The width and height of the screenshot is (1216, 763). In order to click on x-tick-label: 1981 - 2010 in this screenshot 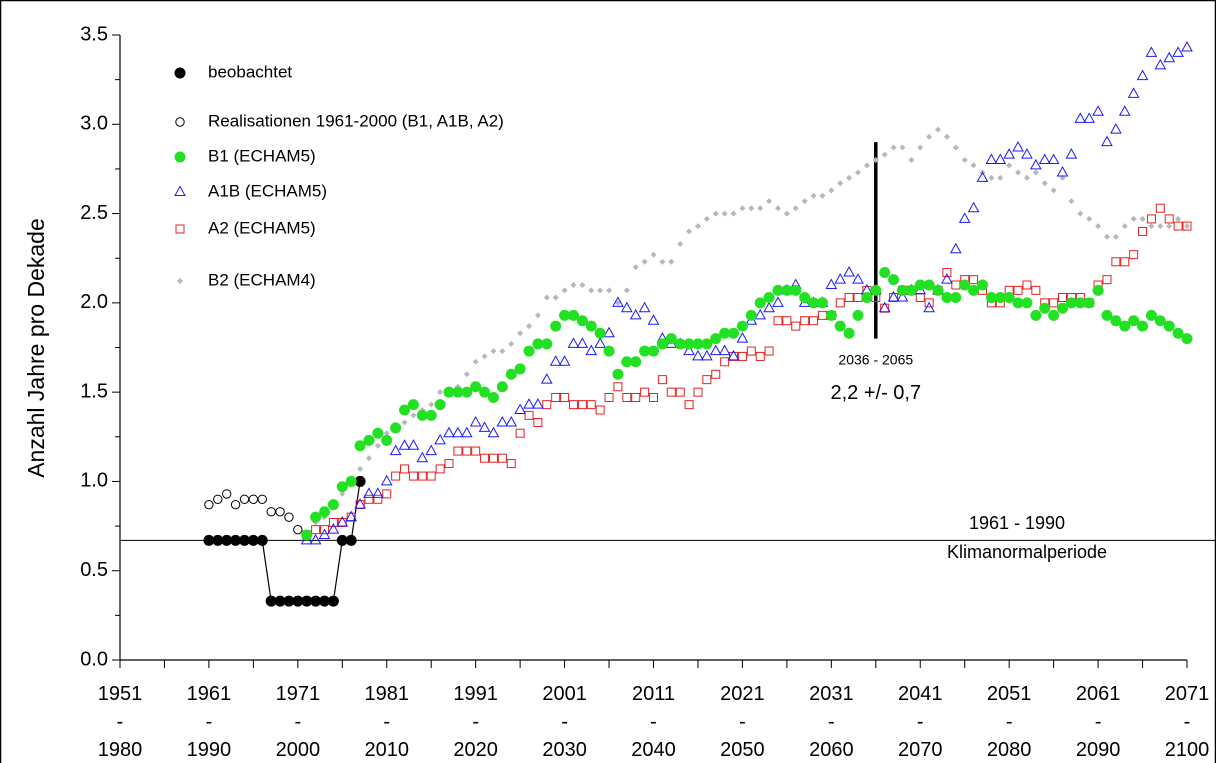, I will do `click(387, 722)`.